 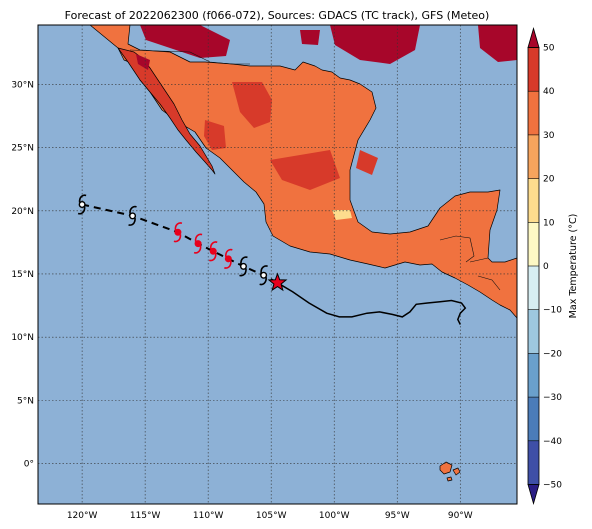 What do you see at coordinates (533, 37) in the screenshot?
I see `colorbar-max-arrow` at bounding box center [533, 37].